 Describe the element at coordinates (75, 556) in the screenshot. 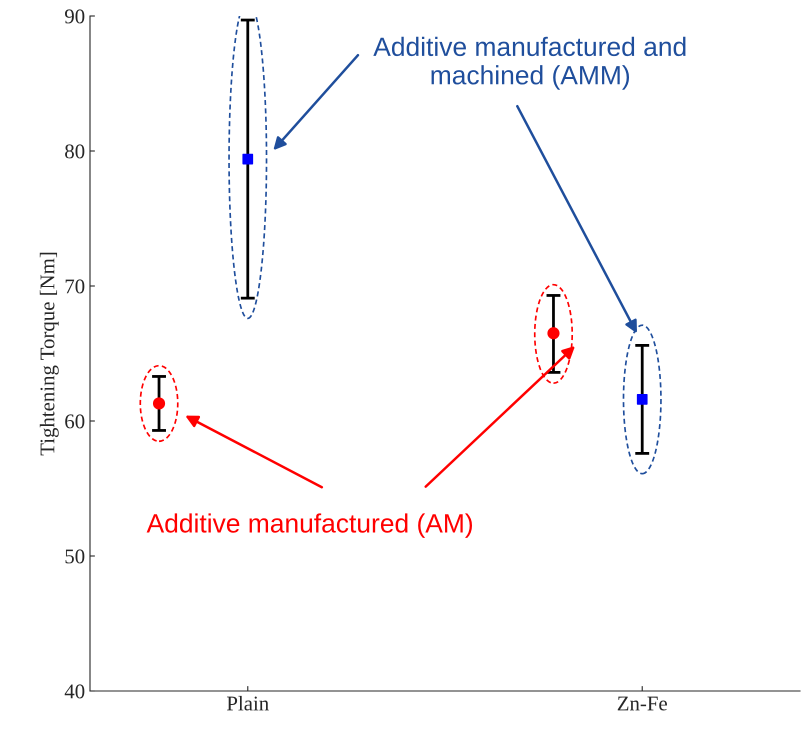

I see `y-tick-label: 50` at that location.